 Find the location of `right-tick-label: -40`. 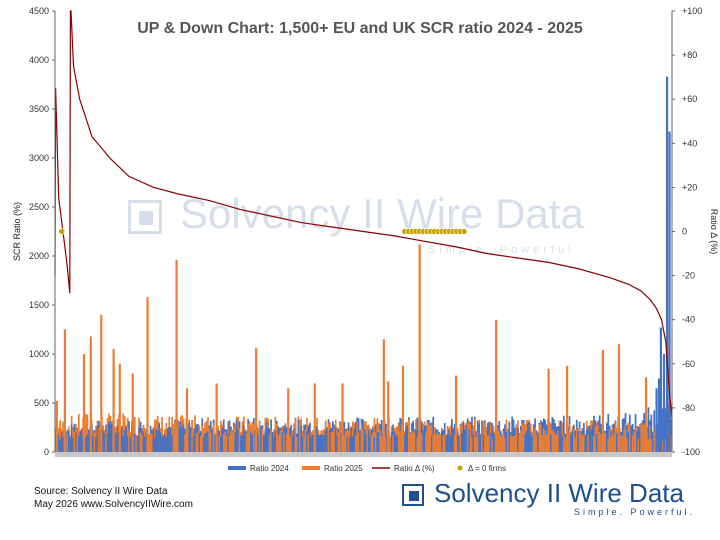

right-tick-label: -40 is located at coordinates (688, 320).